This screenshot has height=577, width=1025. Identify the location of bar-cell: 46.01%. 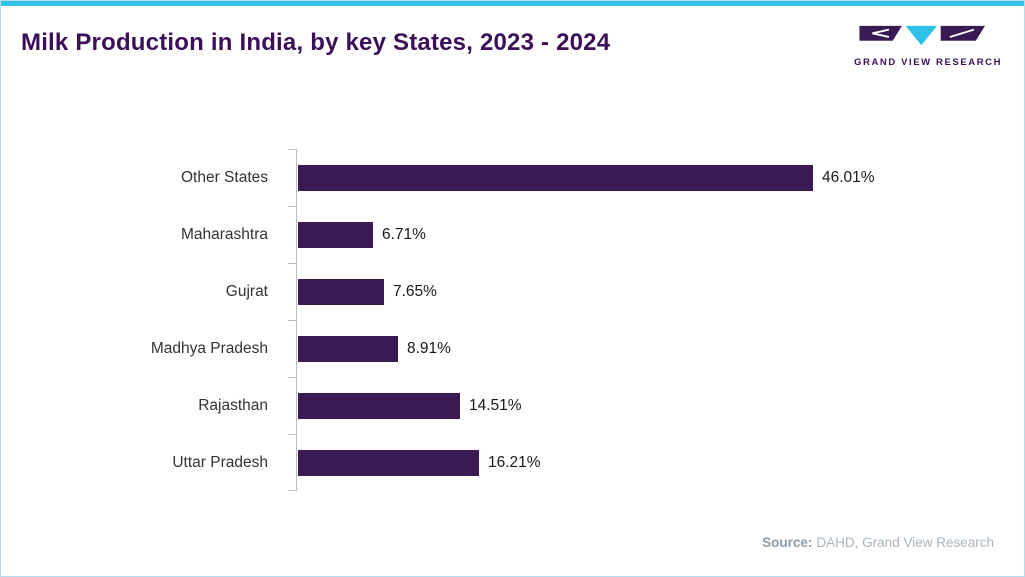
(598, 177).